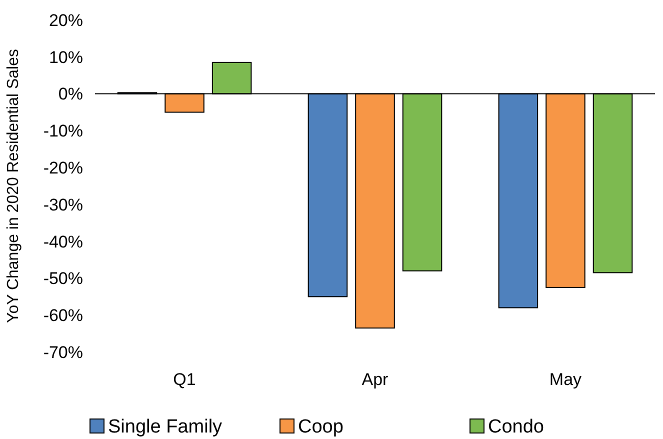  Describe the element at coordinates (65, 20) in the screenshot. I see `y-tick-label: 20%` at that location.